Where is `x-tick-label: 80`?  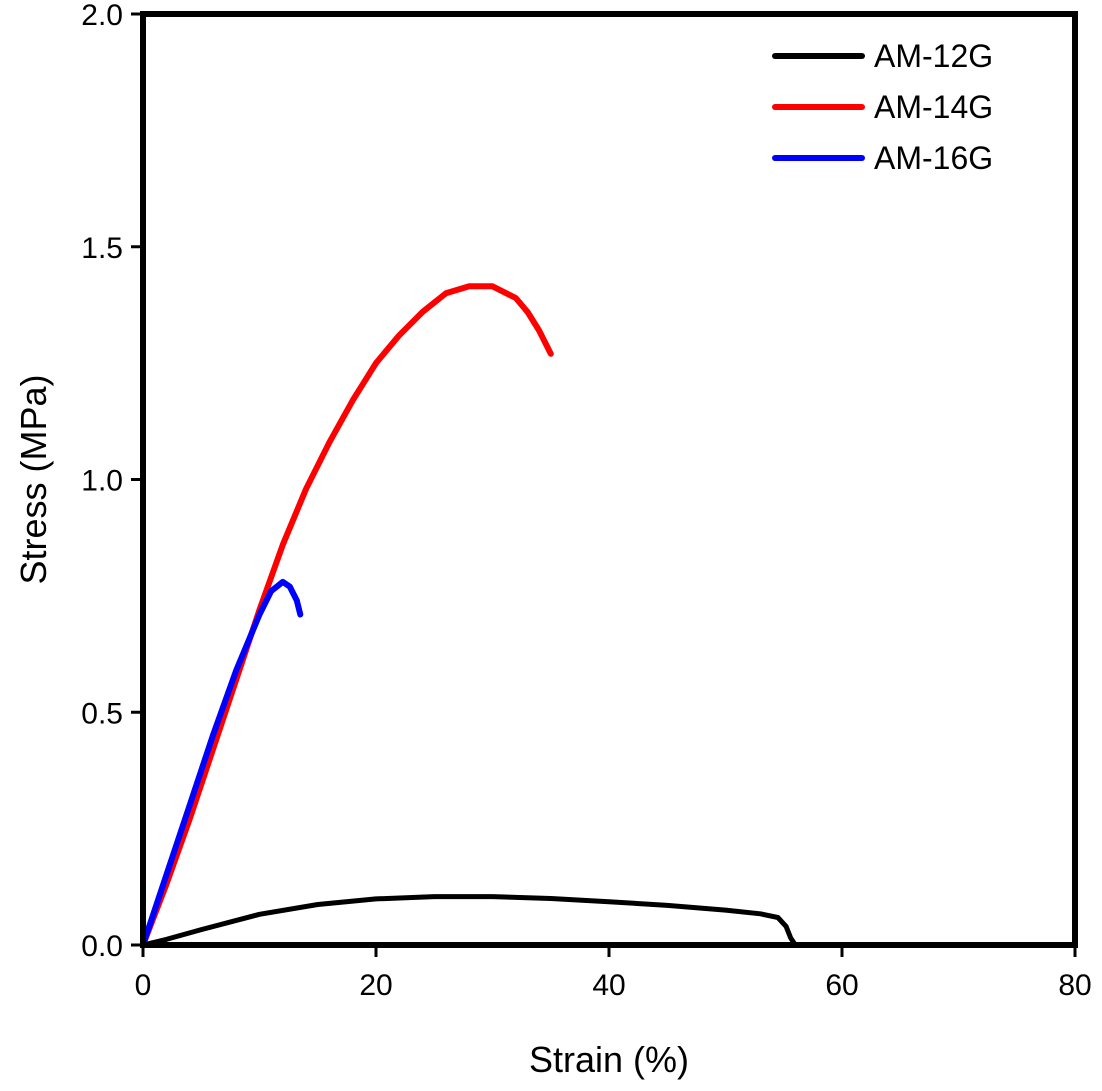 x-tick-label: 80 is located at coordinates (1074, 985).